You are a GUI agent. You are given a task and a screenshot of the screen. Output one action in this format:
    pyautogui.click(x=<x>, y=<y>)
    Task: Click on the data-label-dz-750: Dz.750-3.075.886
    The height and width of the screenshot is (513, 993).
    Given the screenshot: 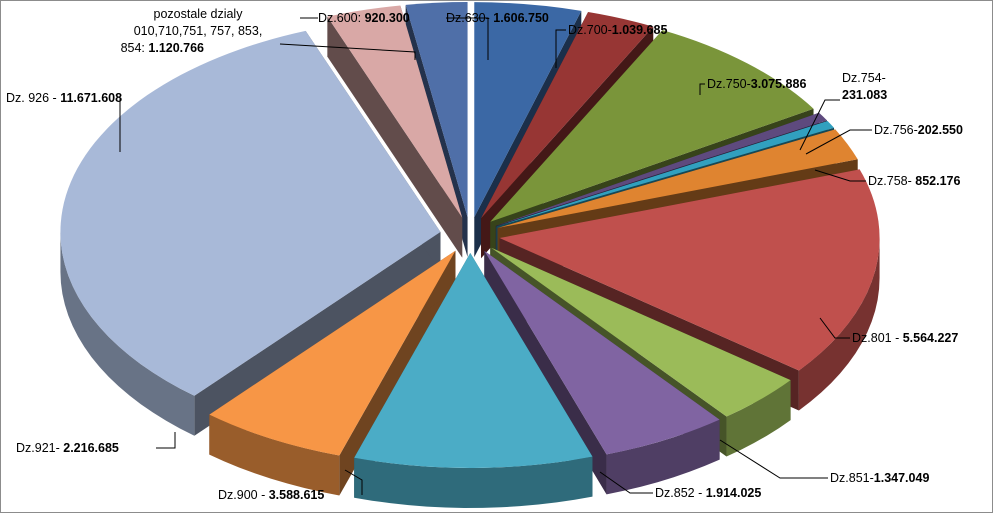 What is the action you would take?
    pyautogui.click(x=756, y=84)
    